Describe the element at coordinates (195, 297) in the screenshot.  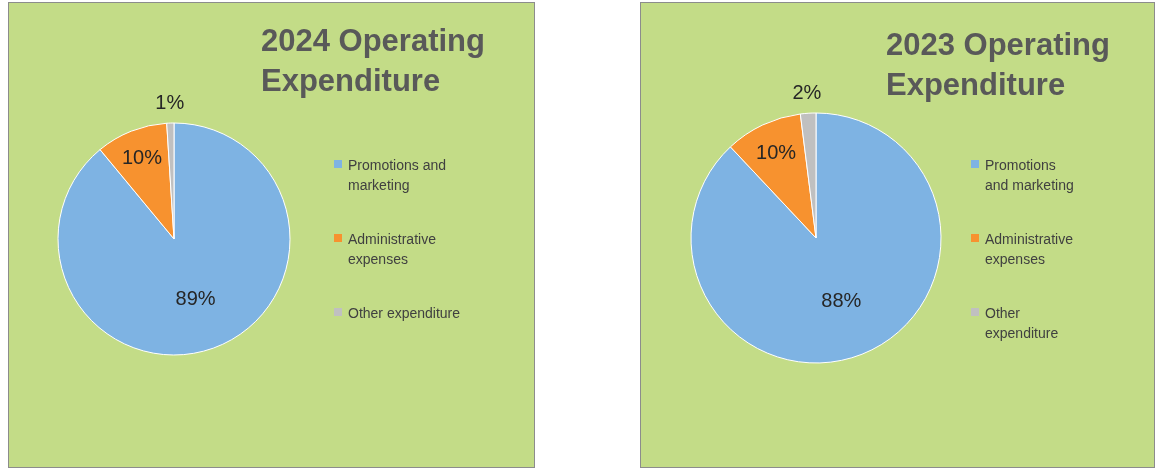
I see `data-label: 89%` at that location.